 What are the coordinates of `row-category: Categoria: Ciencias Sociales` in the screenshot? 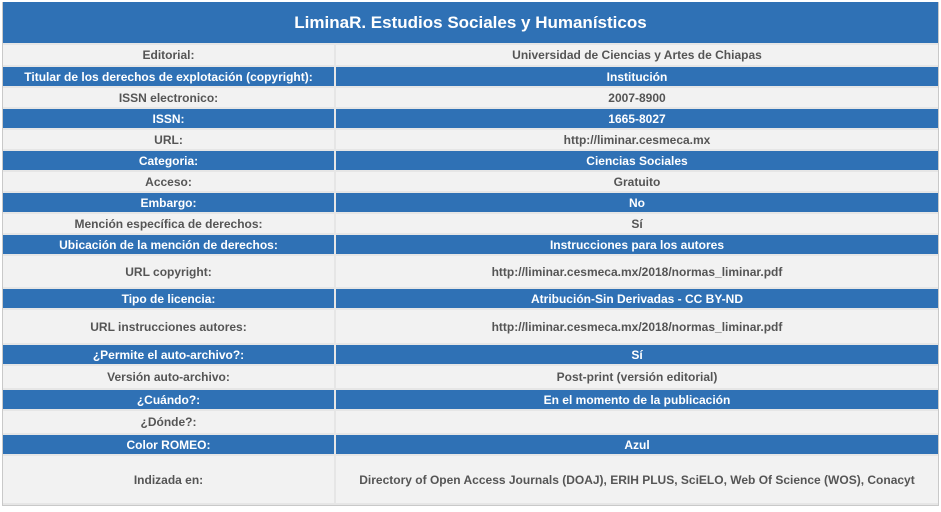 It's located at (470, 161).